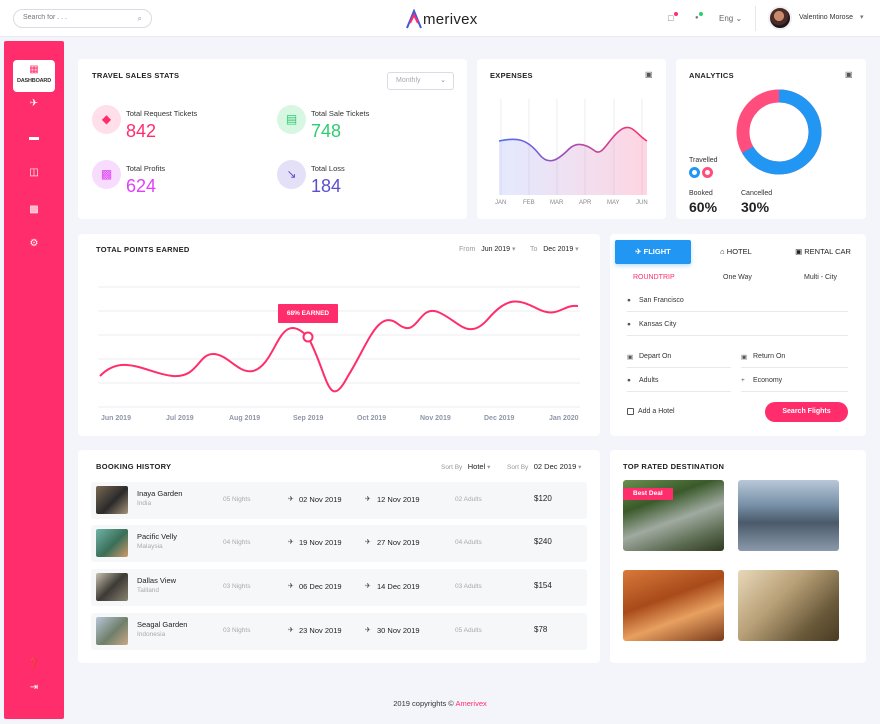 The height and width of the screenshot is (724, 880). What do you see at coordinates (471, 703) in the screenshot?
I see `footer-brand-link: Amerivex` at bounding box center [471, 703].